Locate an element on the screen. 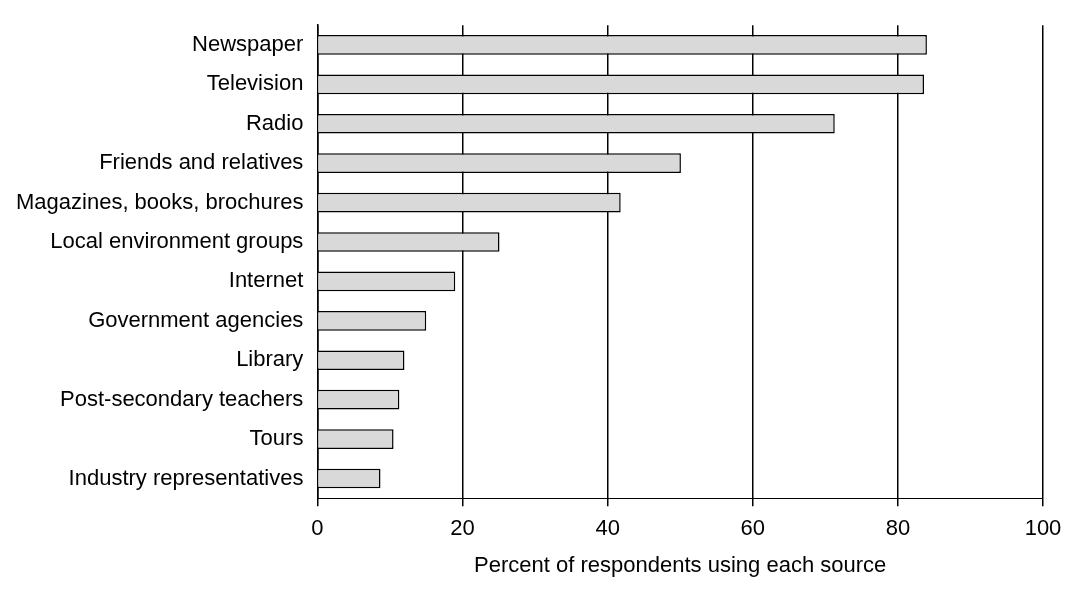 This screenshot has width=1081, height=589. y-tick-label: Government agencies is located at coordinates (196, 319).